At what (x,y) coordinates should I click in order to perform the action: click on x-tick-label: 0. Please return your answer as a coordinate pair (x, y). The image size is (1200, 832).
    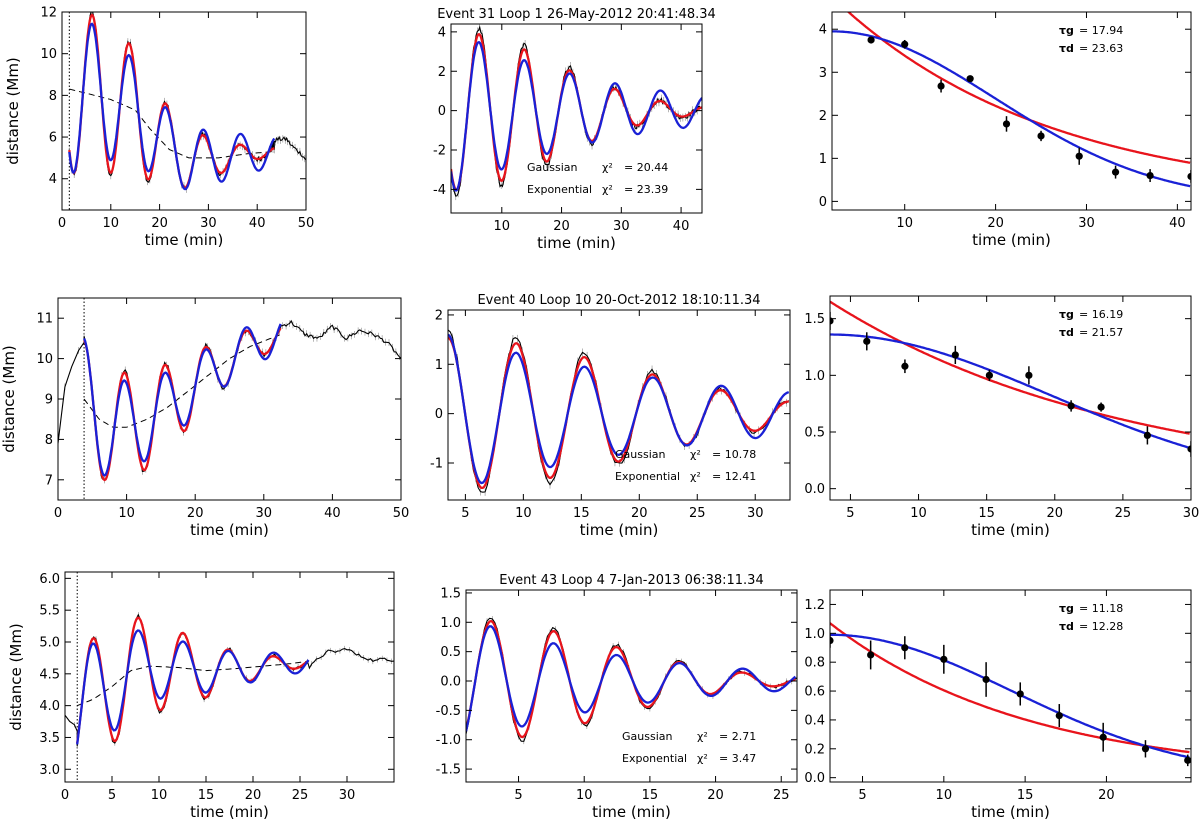
    Looking at the image, I should click on (58, 513).